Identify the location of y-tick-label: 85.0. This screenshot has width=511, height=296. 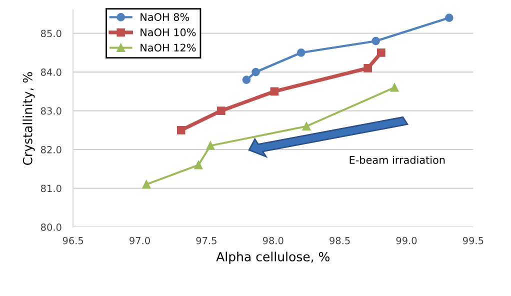
(51, 34).